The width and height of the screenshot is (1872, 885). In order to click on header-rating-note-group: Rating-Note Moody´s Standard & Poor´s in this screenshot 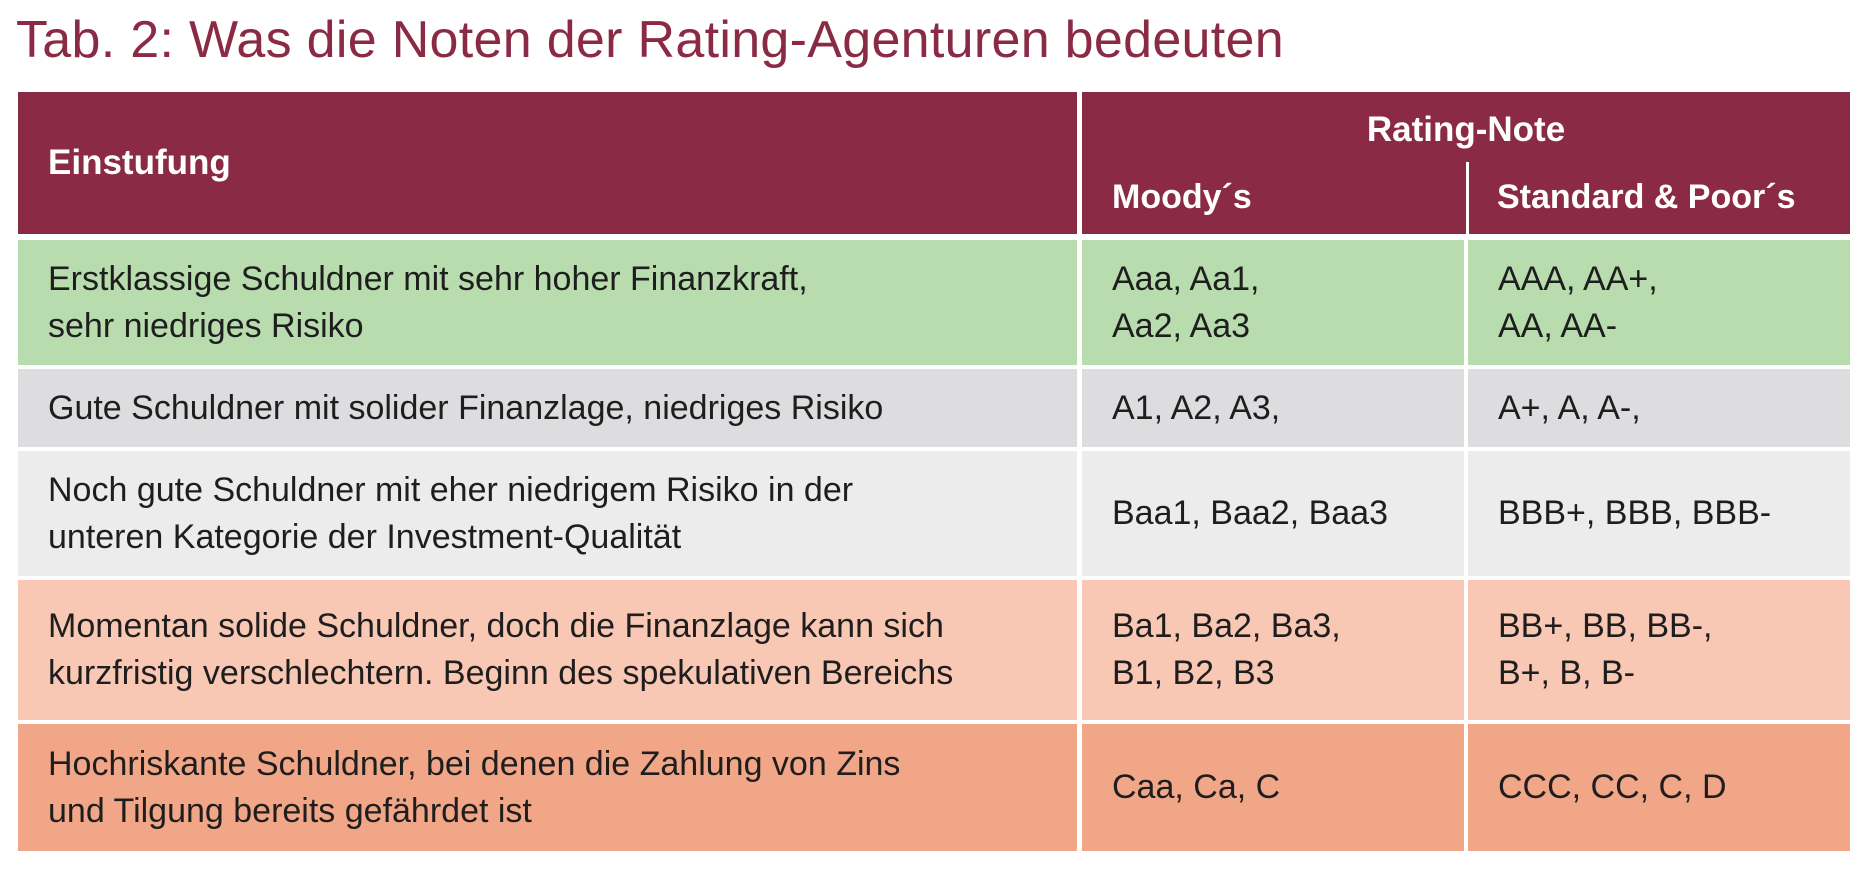, I will do `click(1466, 163)`.